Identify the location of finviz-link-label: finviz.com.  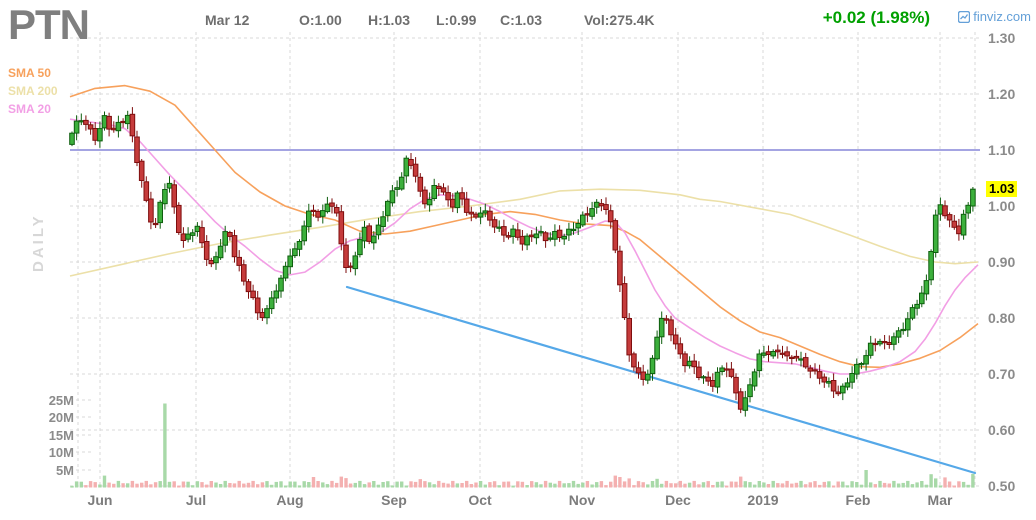
(1002, 16).